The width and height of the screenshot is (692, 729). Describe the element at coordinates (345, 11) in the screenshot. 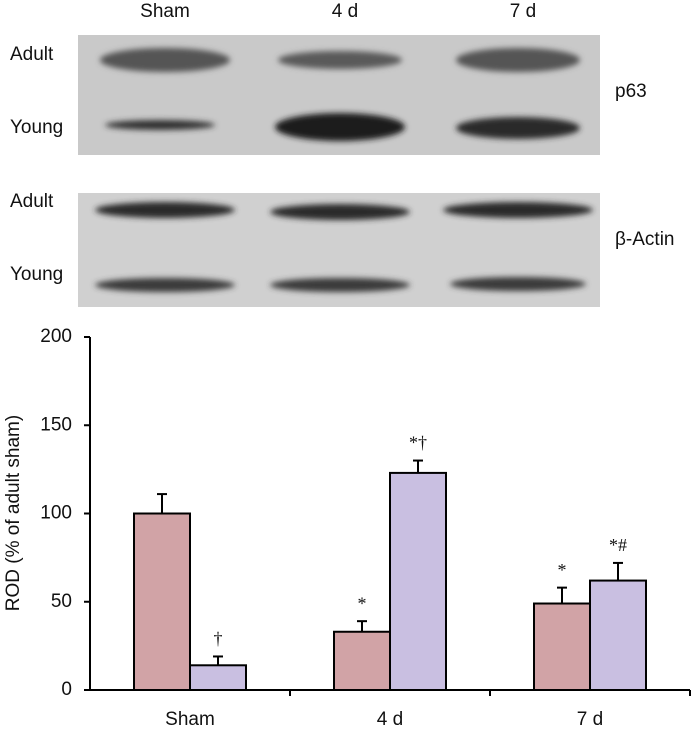

I see `lane-label: 4 d` at that location.